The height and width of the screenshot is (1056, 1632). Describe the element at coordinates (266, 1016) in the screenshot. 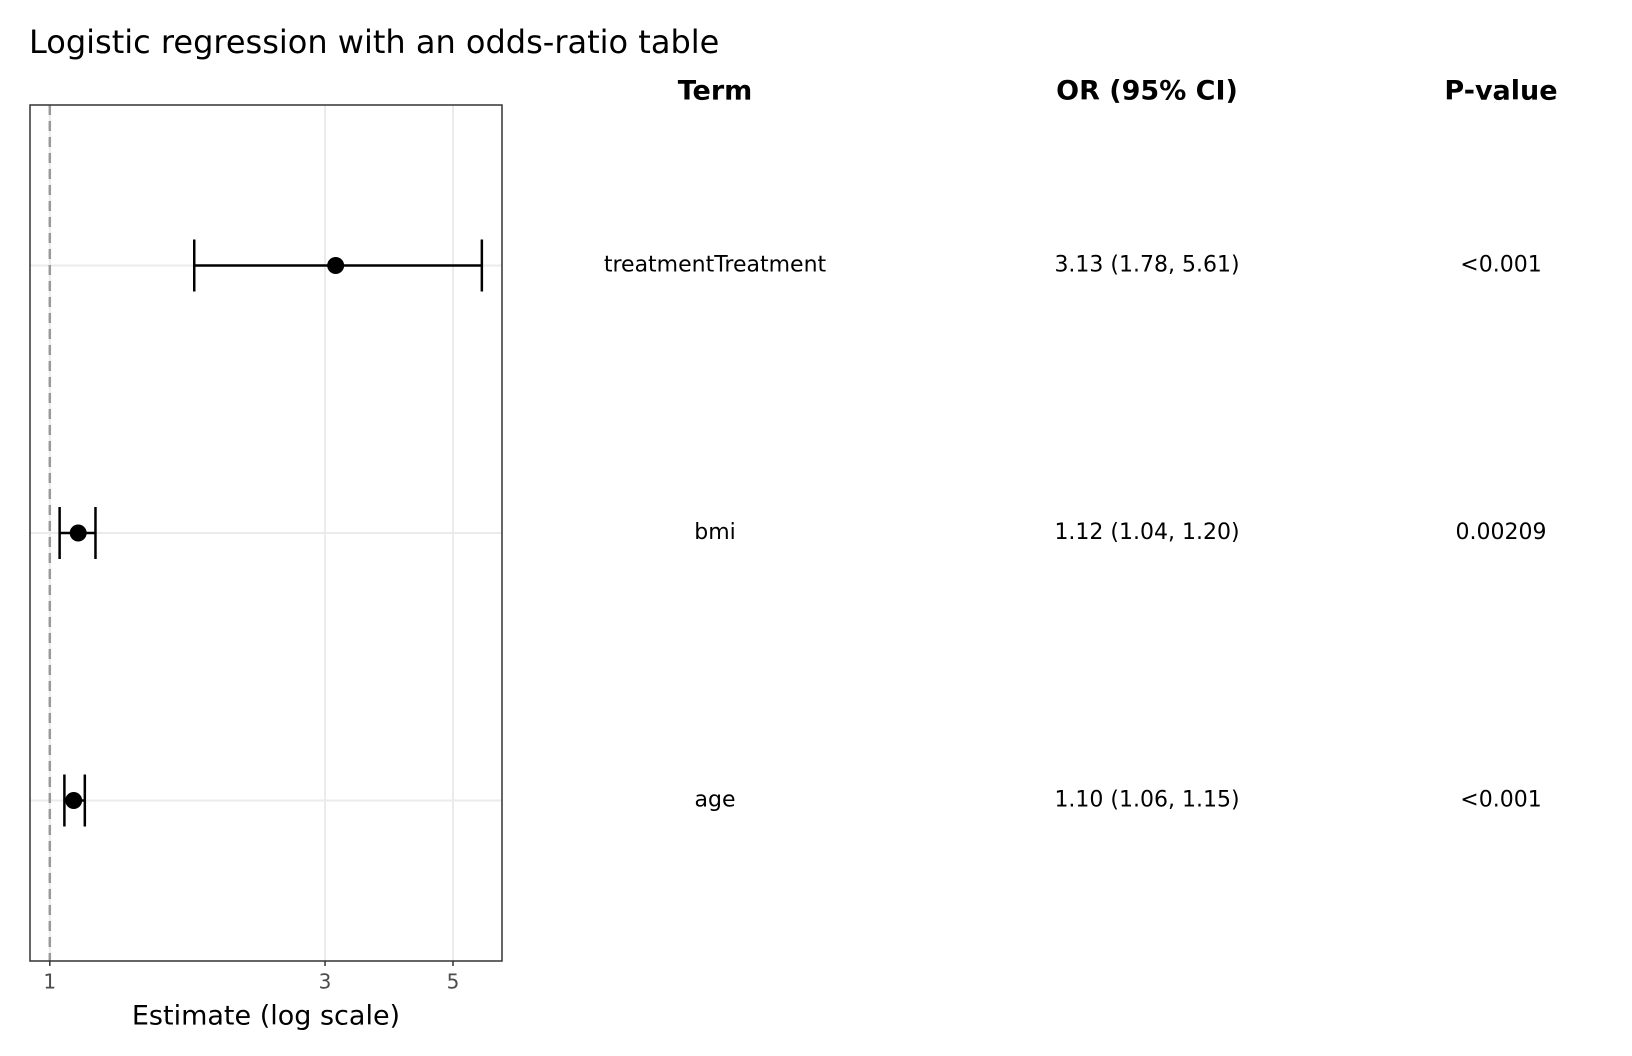

I see `x-axis-label: Estimate (log scale)` at that location.